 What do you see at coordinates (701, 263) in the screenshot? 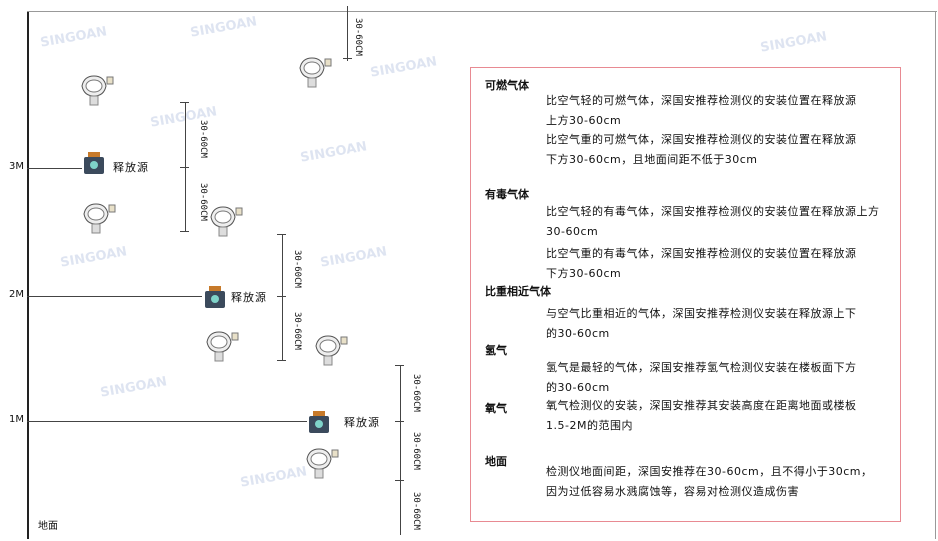
I see `section-text: 比空气重的有毒气体，深国安推荐检测仪的安装位置在释放源下方30-60cm` at bounding box center [701, 263].